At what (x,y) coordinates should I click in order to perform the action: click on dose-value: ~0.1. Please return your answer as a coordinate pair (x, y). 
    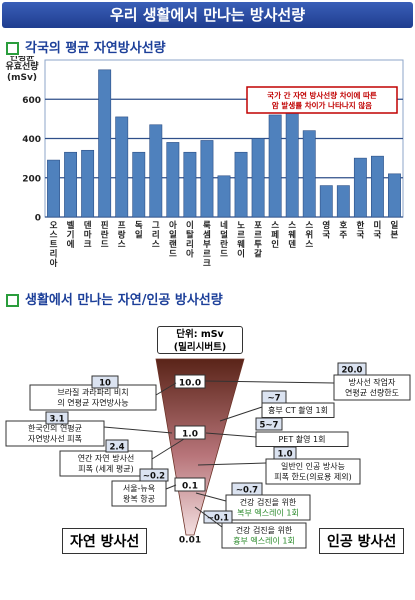
    Looking at the image, I should click on (218, 519).